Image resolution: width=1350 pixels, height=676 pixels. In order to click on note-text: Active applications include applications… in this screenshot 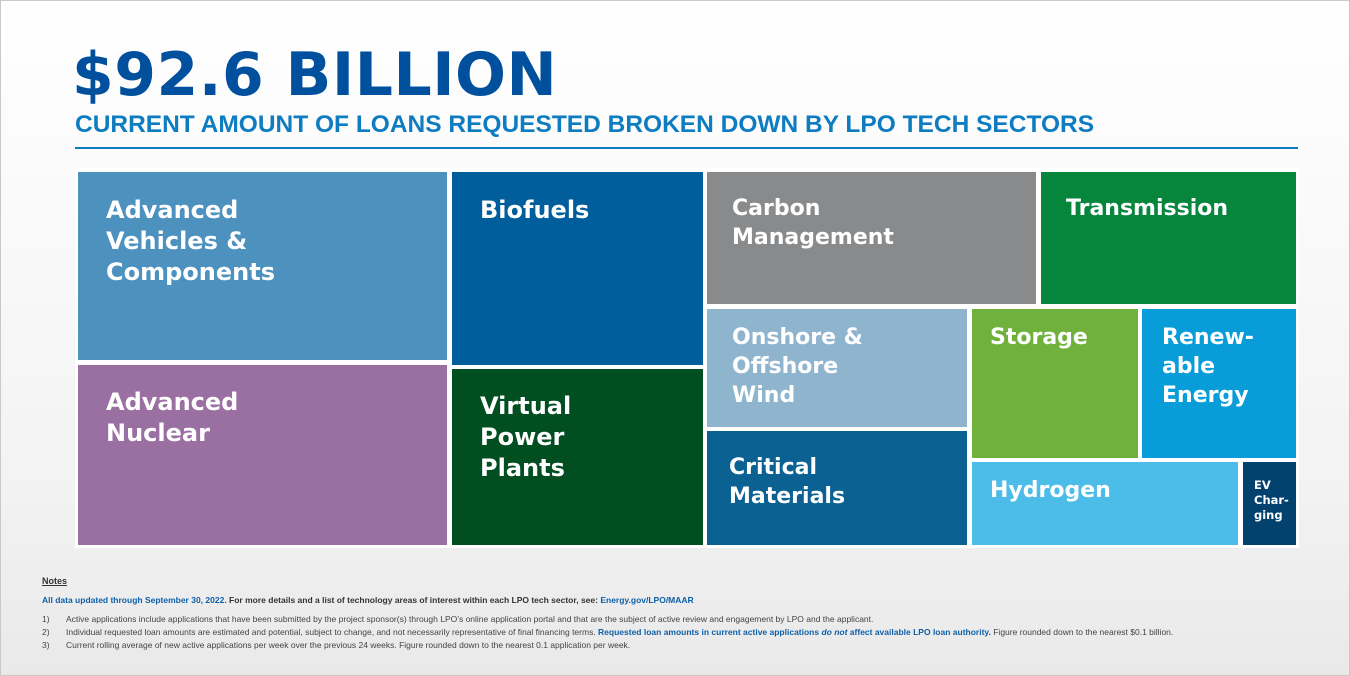, I will do `click(470, 619)`.